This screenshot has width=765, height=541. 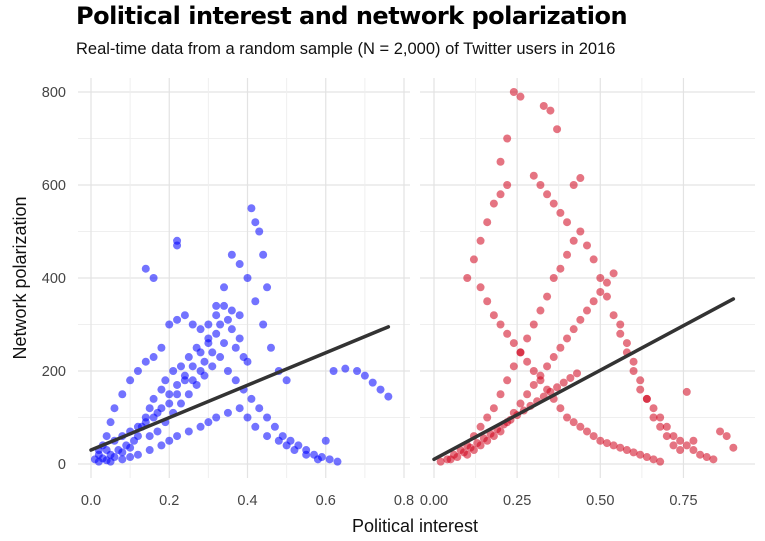 What do you see at coordinates (326, 501) in the screenshot?
I see `x-tick-label: 0.6` at bounding box center [326, 501].